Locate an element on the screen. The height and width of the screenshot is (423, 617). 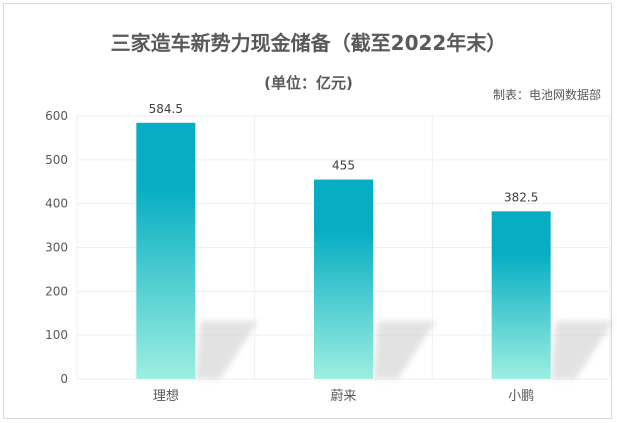
x-tick-label: 理想 is located at coordinates (166, 396).